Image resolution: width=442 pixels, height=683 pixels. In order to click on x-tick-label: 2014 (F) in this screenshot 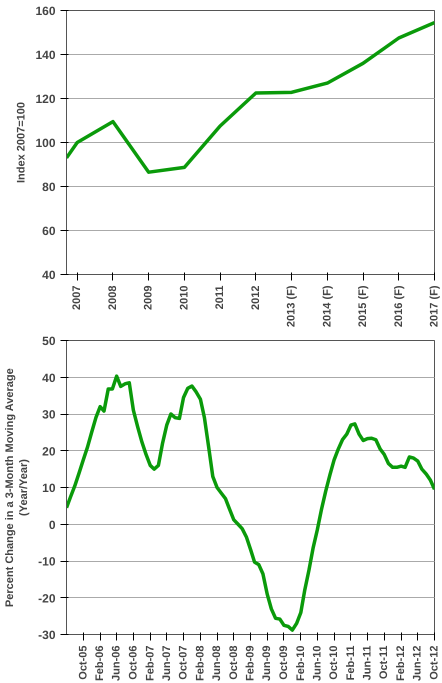, I will do `click(327, 306)`.